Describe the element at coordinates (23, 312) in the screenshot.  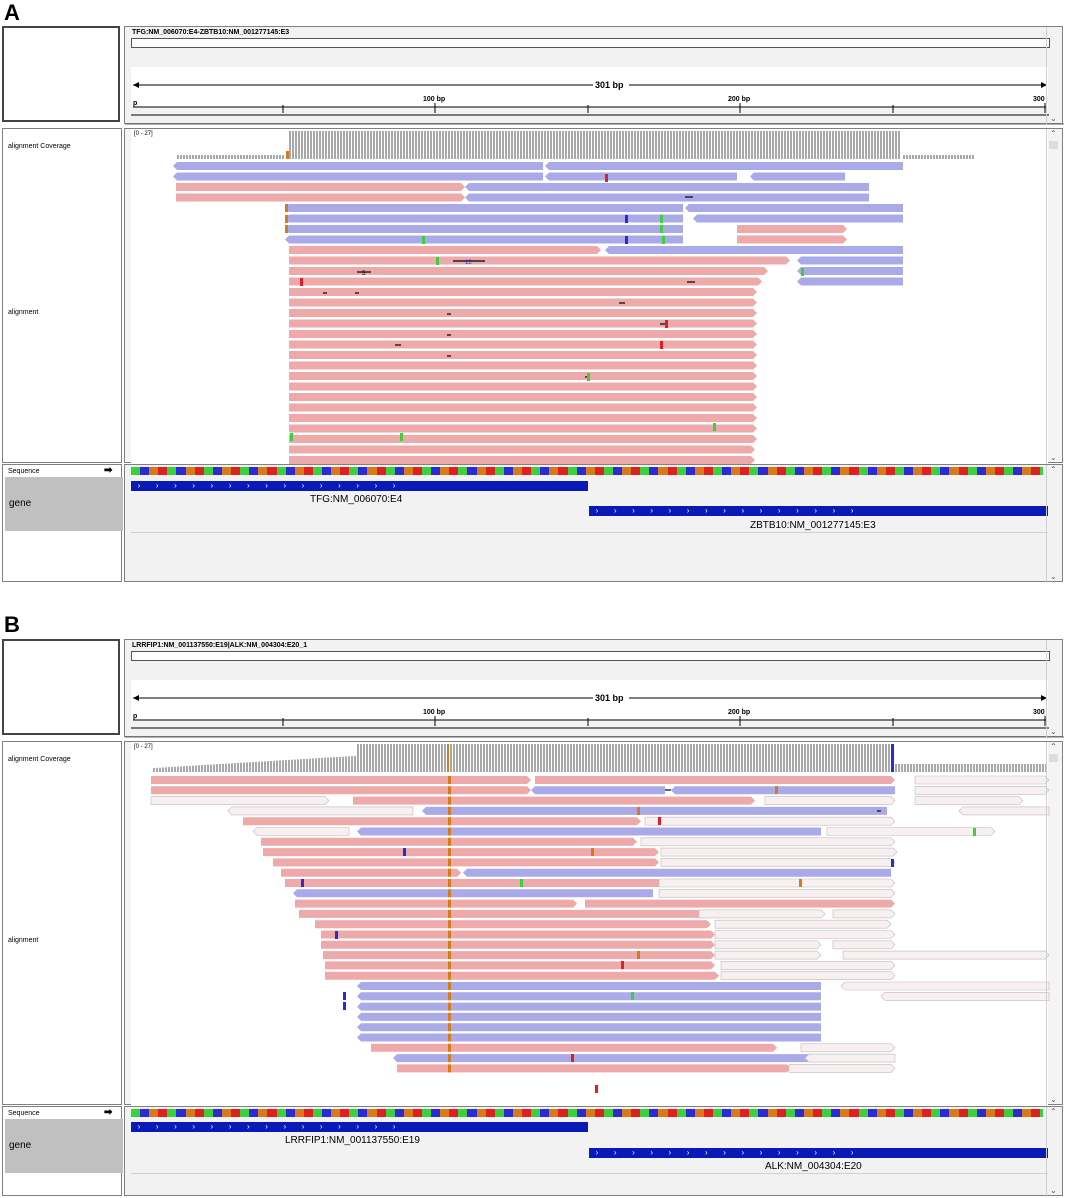
I see `alignment-track-name: alignment` at that location.